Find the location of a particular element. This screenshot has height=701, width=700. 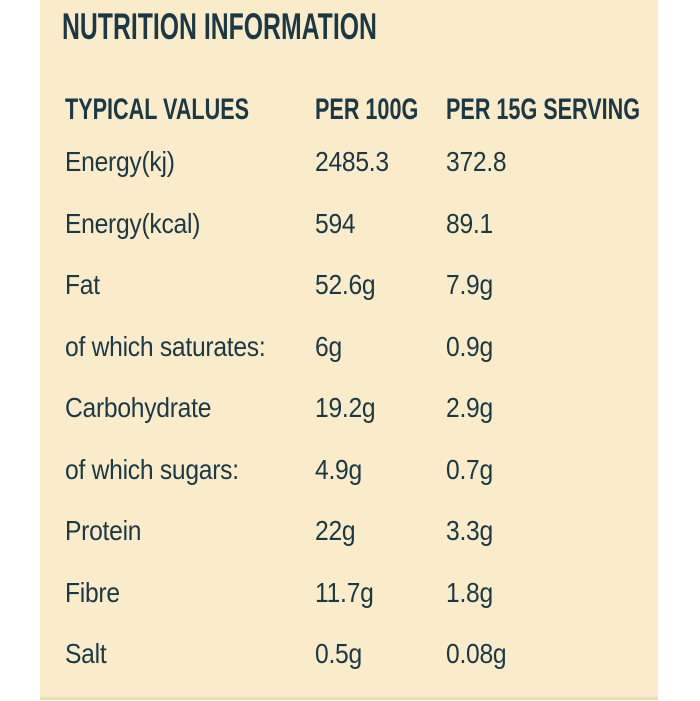

per-100g-value: 11.7g is located at coordinates (344, 592).